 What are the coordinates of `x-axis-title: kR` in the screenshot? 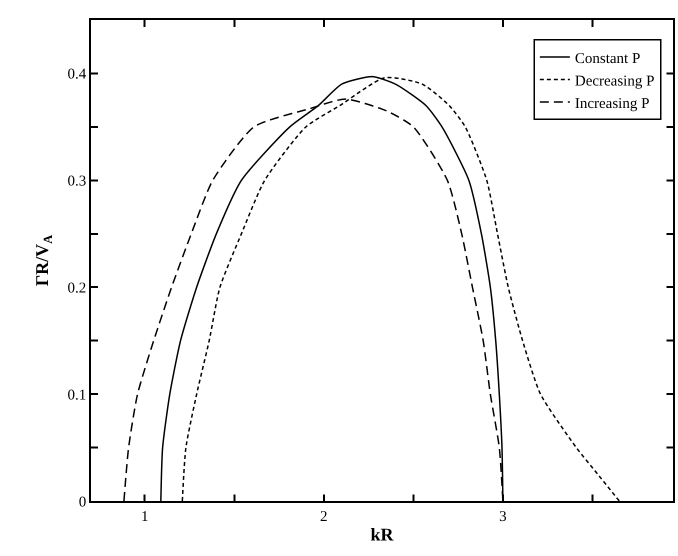 It's located at (382, 534).